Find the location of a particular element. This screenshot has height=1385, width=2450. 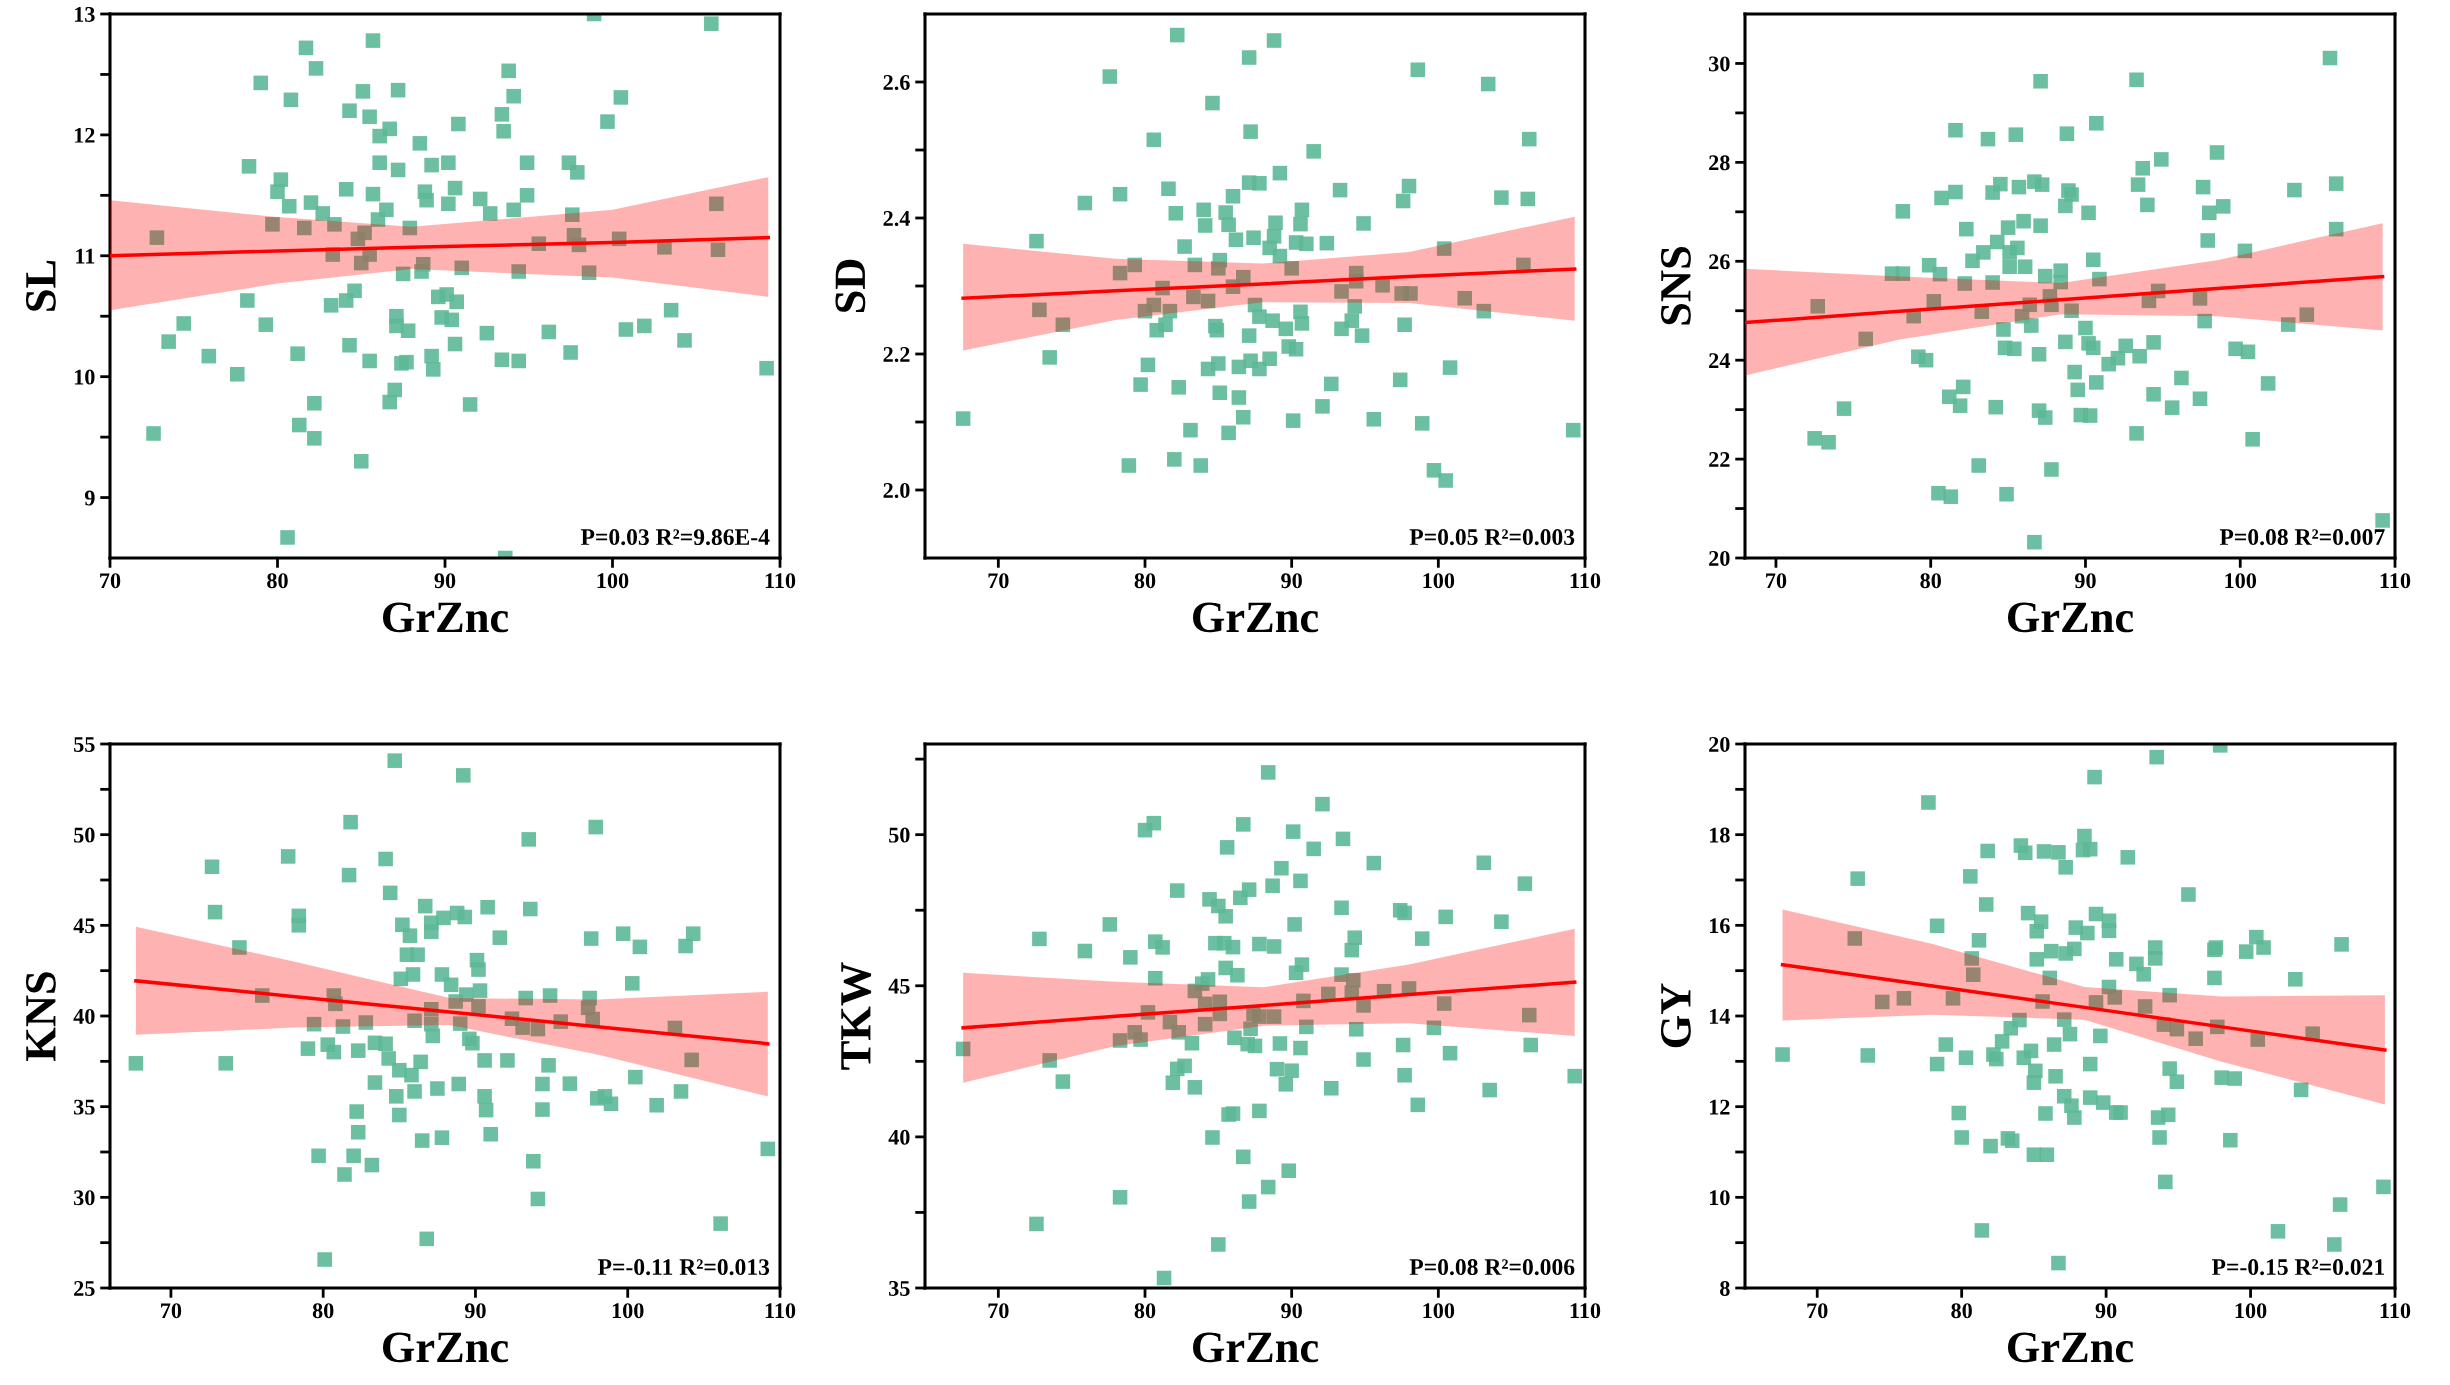

y-axis-title: GY is located at coordinates (1675, 1015).